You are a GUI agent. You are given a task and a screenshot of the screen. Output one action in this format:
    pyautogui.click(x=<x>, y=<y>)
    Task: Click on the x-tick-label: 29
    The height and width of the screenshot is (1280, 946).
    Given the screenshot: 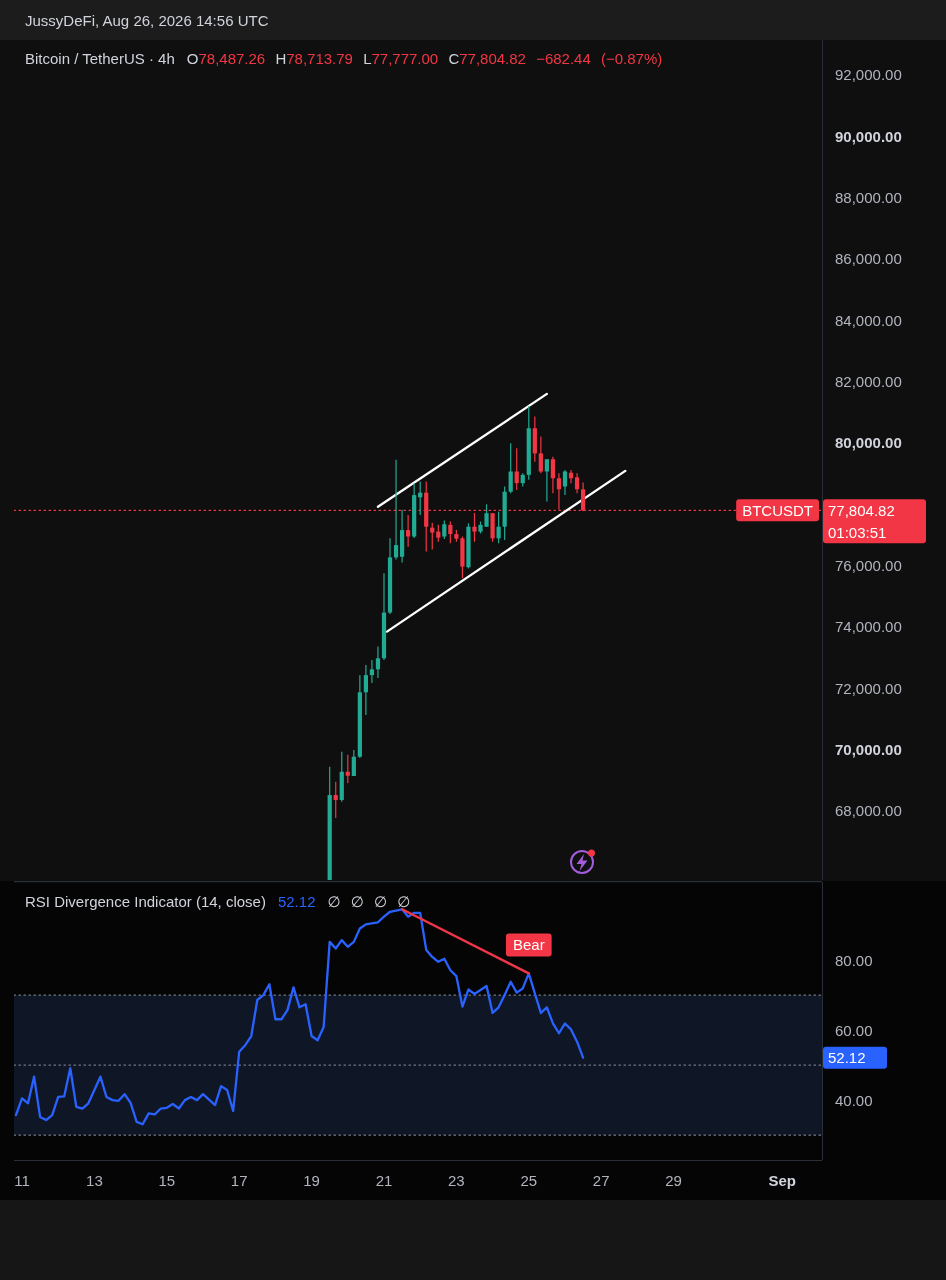 What is the action you would take?
    pyautogui.click(x=673, y=1180)
    